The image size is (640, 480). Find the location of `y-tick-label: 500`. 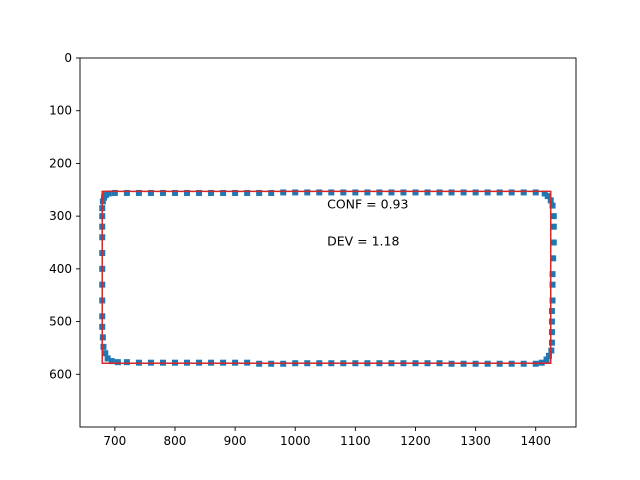

y-tick-label: 500 is located at coordinates (60, 322).